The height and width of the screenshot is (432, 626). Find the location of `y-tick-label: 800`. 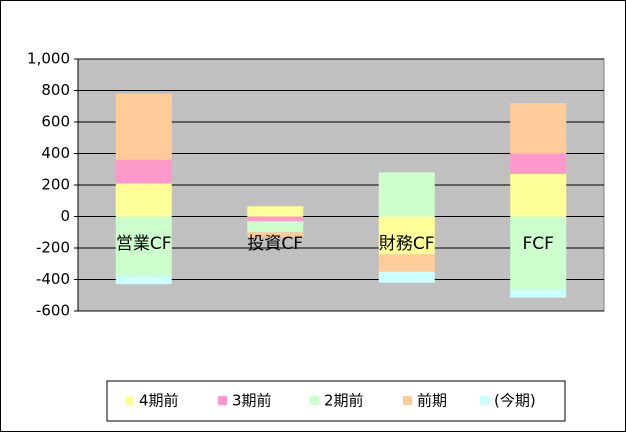

y-tick-label: 800 is located at coordinates (55, 90).